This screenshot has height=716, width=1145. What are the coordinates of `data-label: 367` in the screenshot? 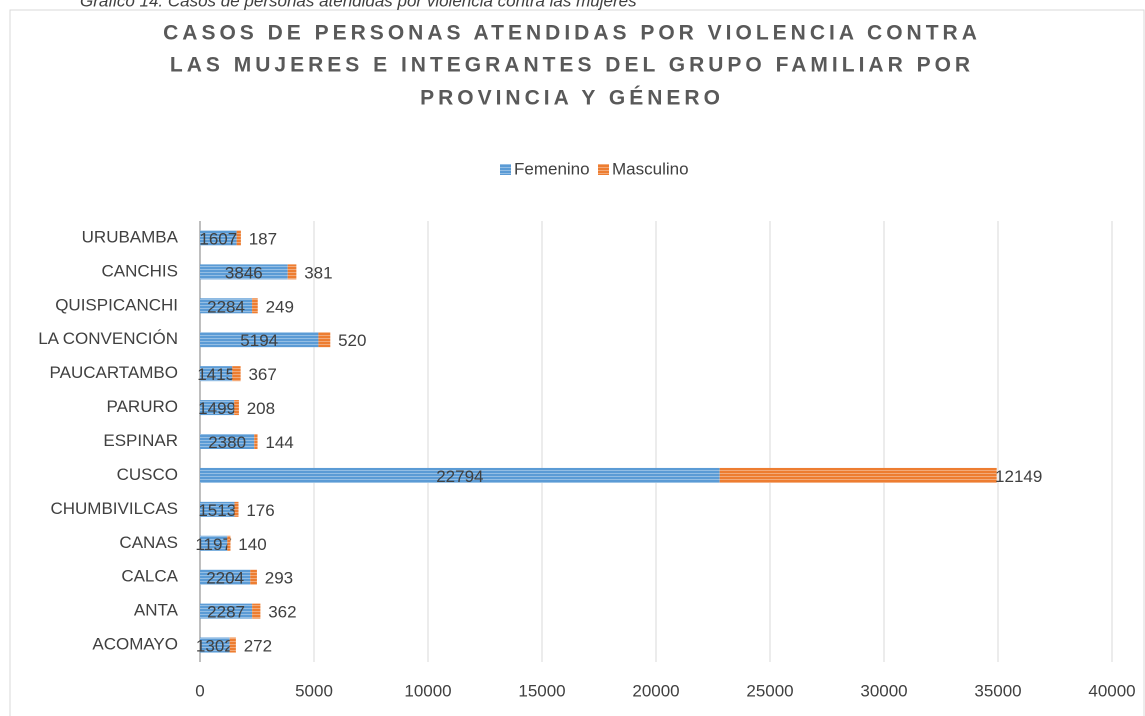 It's located at (262, 374).